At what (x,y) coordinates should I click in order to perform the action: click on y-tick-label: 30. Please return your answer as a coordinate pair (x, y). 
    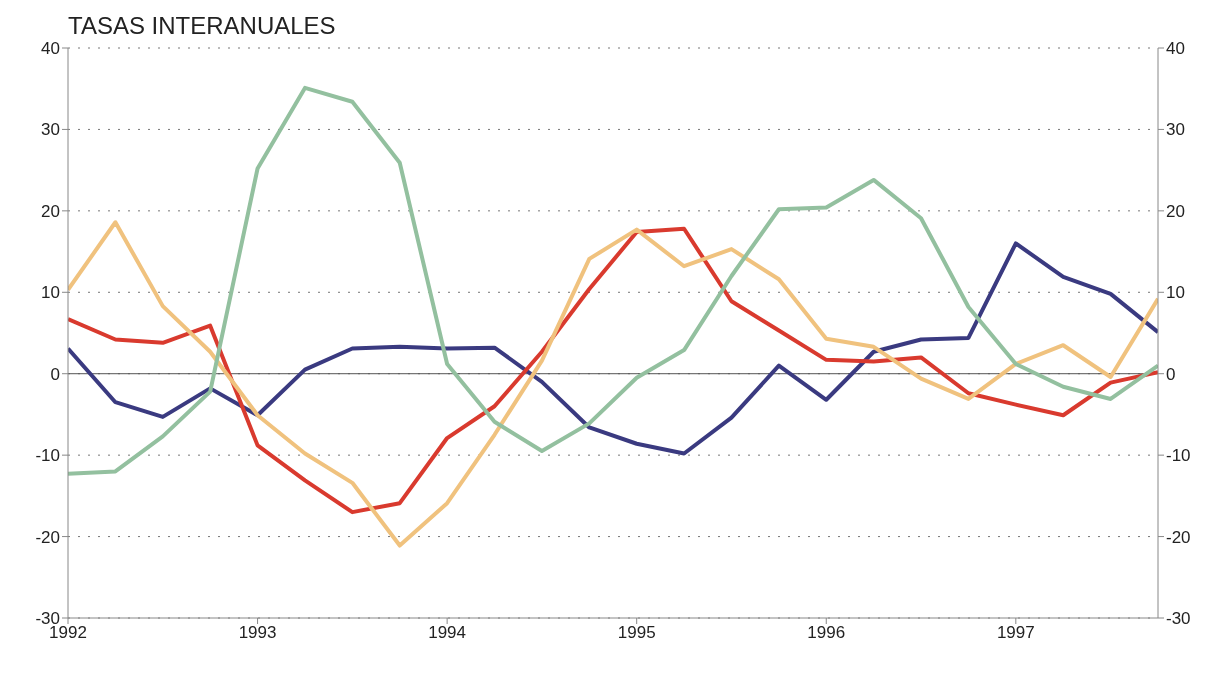
    Looking at the image, I should click on (50, 130).